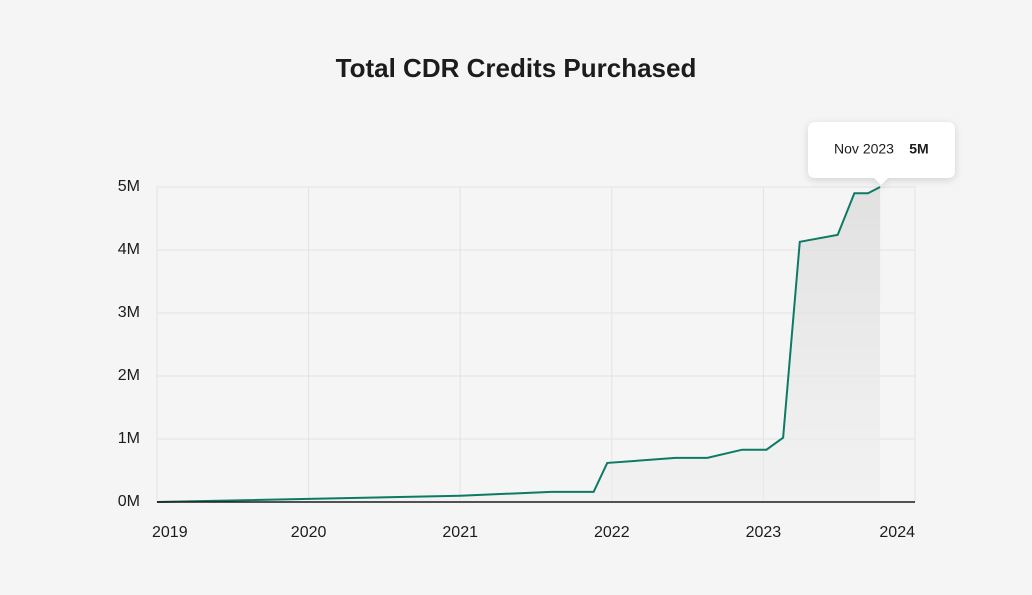 This screenshot has height=595, width=1032. I want to click on tooltip-box, so click(881, 153).